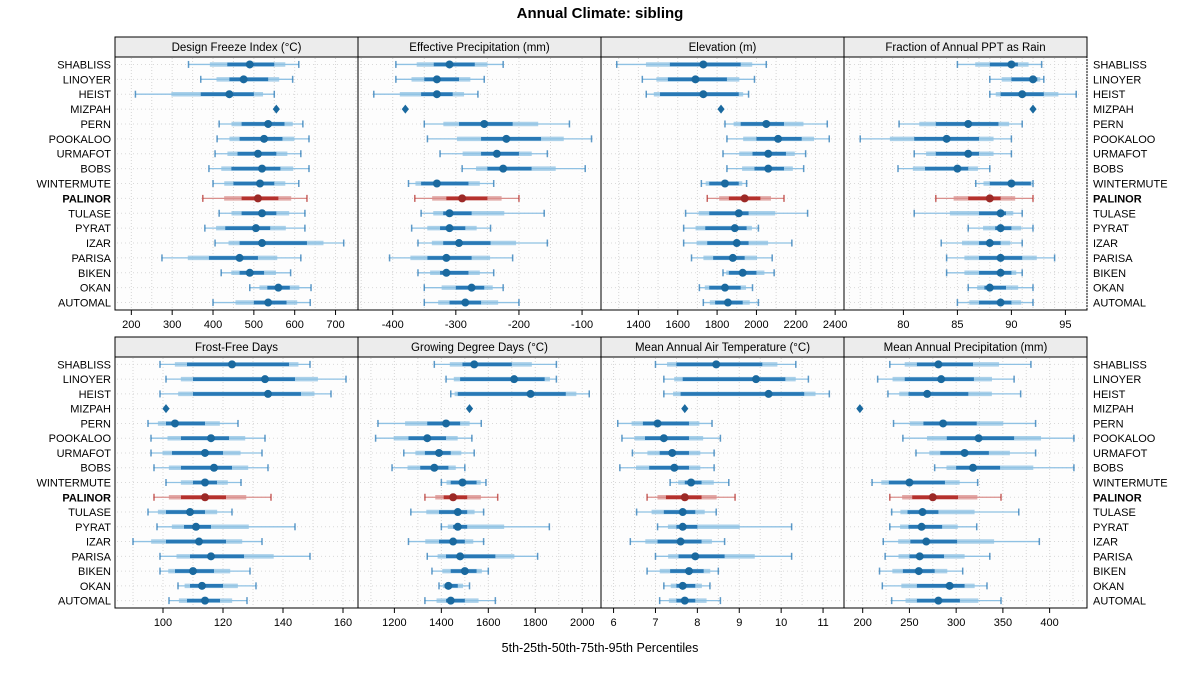  What do you see at coordinates (253, 618) in the screenshot?
I see `x-axis-frost-free-days: 100 120 140 160` at bounding box center [253, 618].